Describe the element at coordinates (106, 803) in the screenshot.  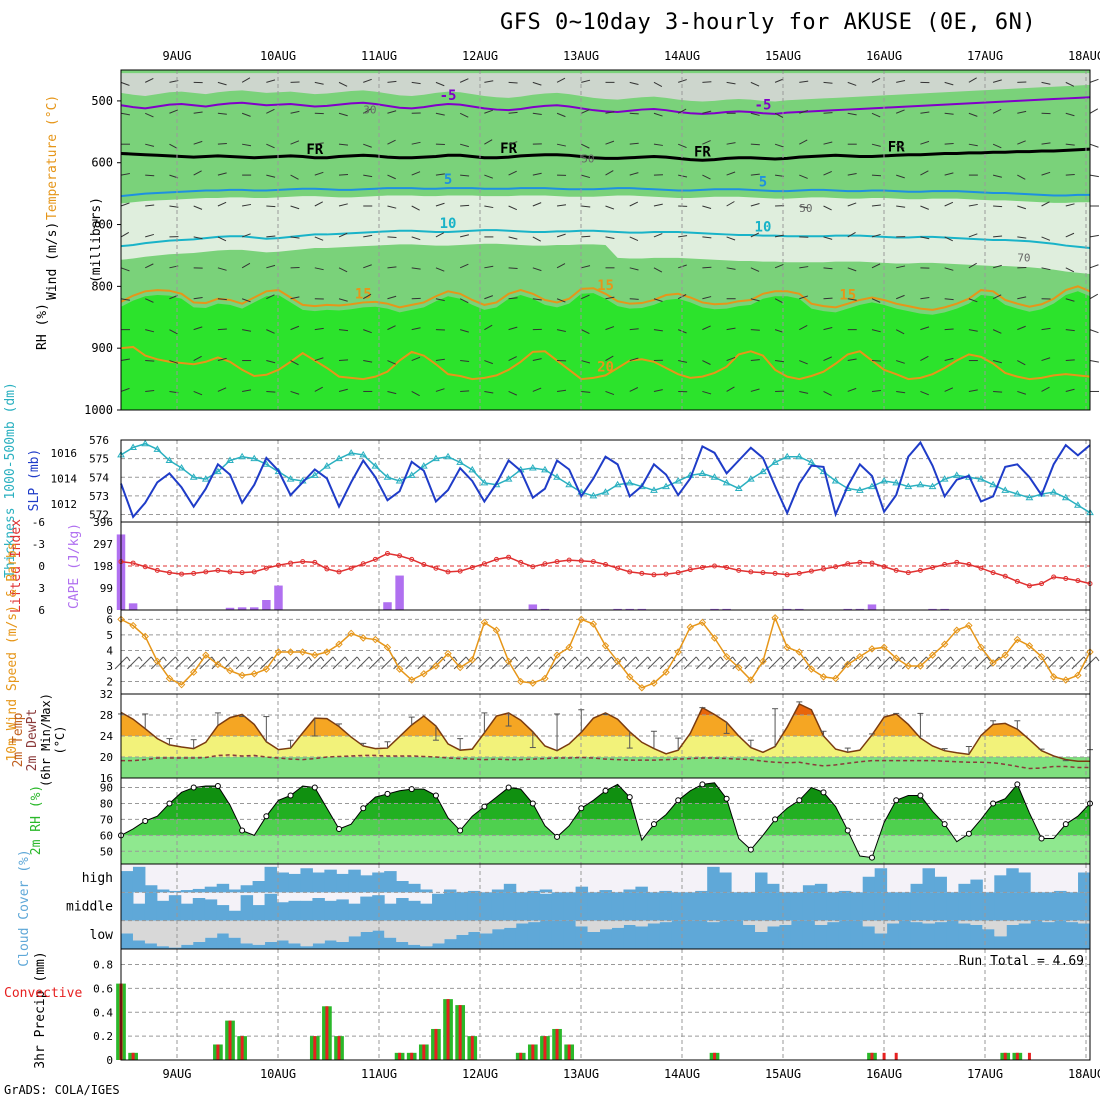
I see `y-tick-label: 80` at that location.